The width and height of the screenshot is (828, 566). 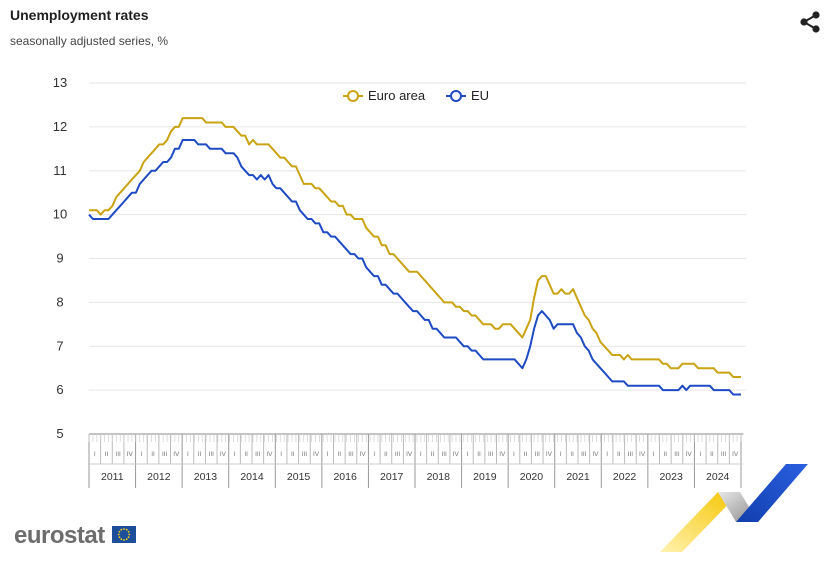 I want to click on year-label: 2018, so click(x=439, y=477).